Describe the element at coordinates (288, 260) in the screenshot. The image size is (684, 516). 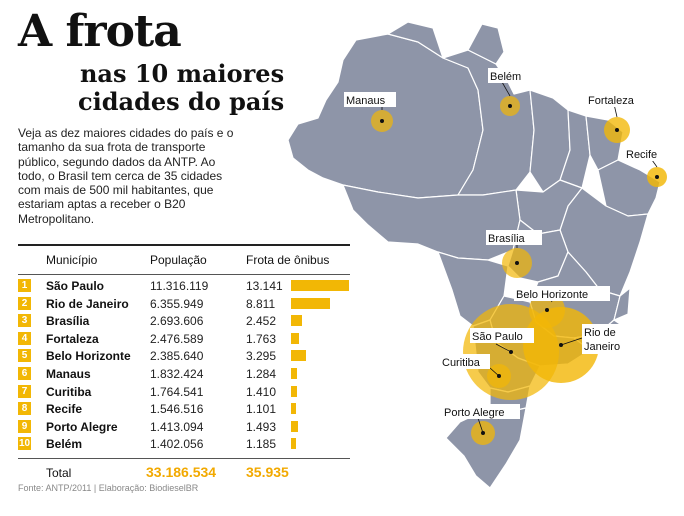
I see `header-fleet: Frota de ônibus` at that location.